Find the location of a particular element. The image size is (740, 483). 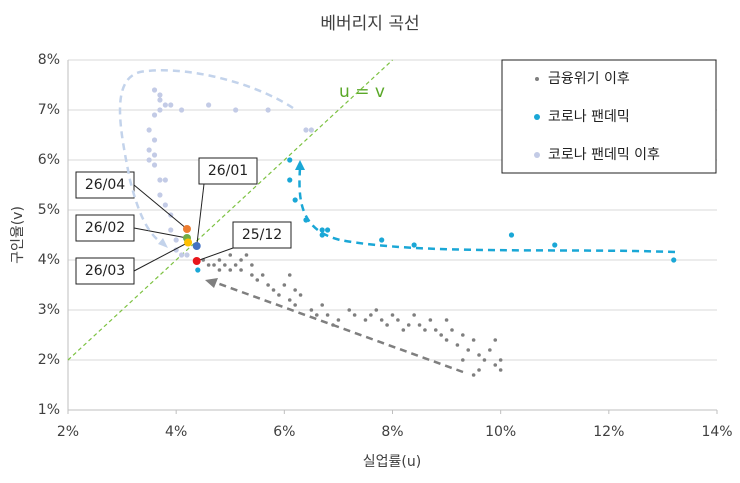

x-axis-label: 실업률(u) is located at coordinates (392, 462).